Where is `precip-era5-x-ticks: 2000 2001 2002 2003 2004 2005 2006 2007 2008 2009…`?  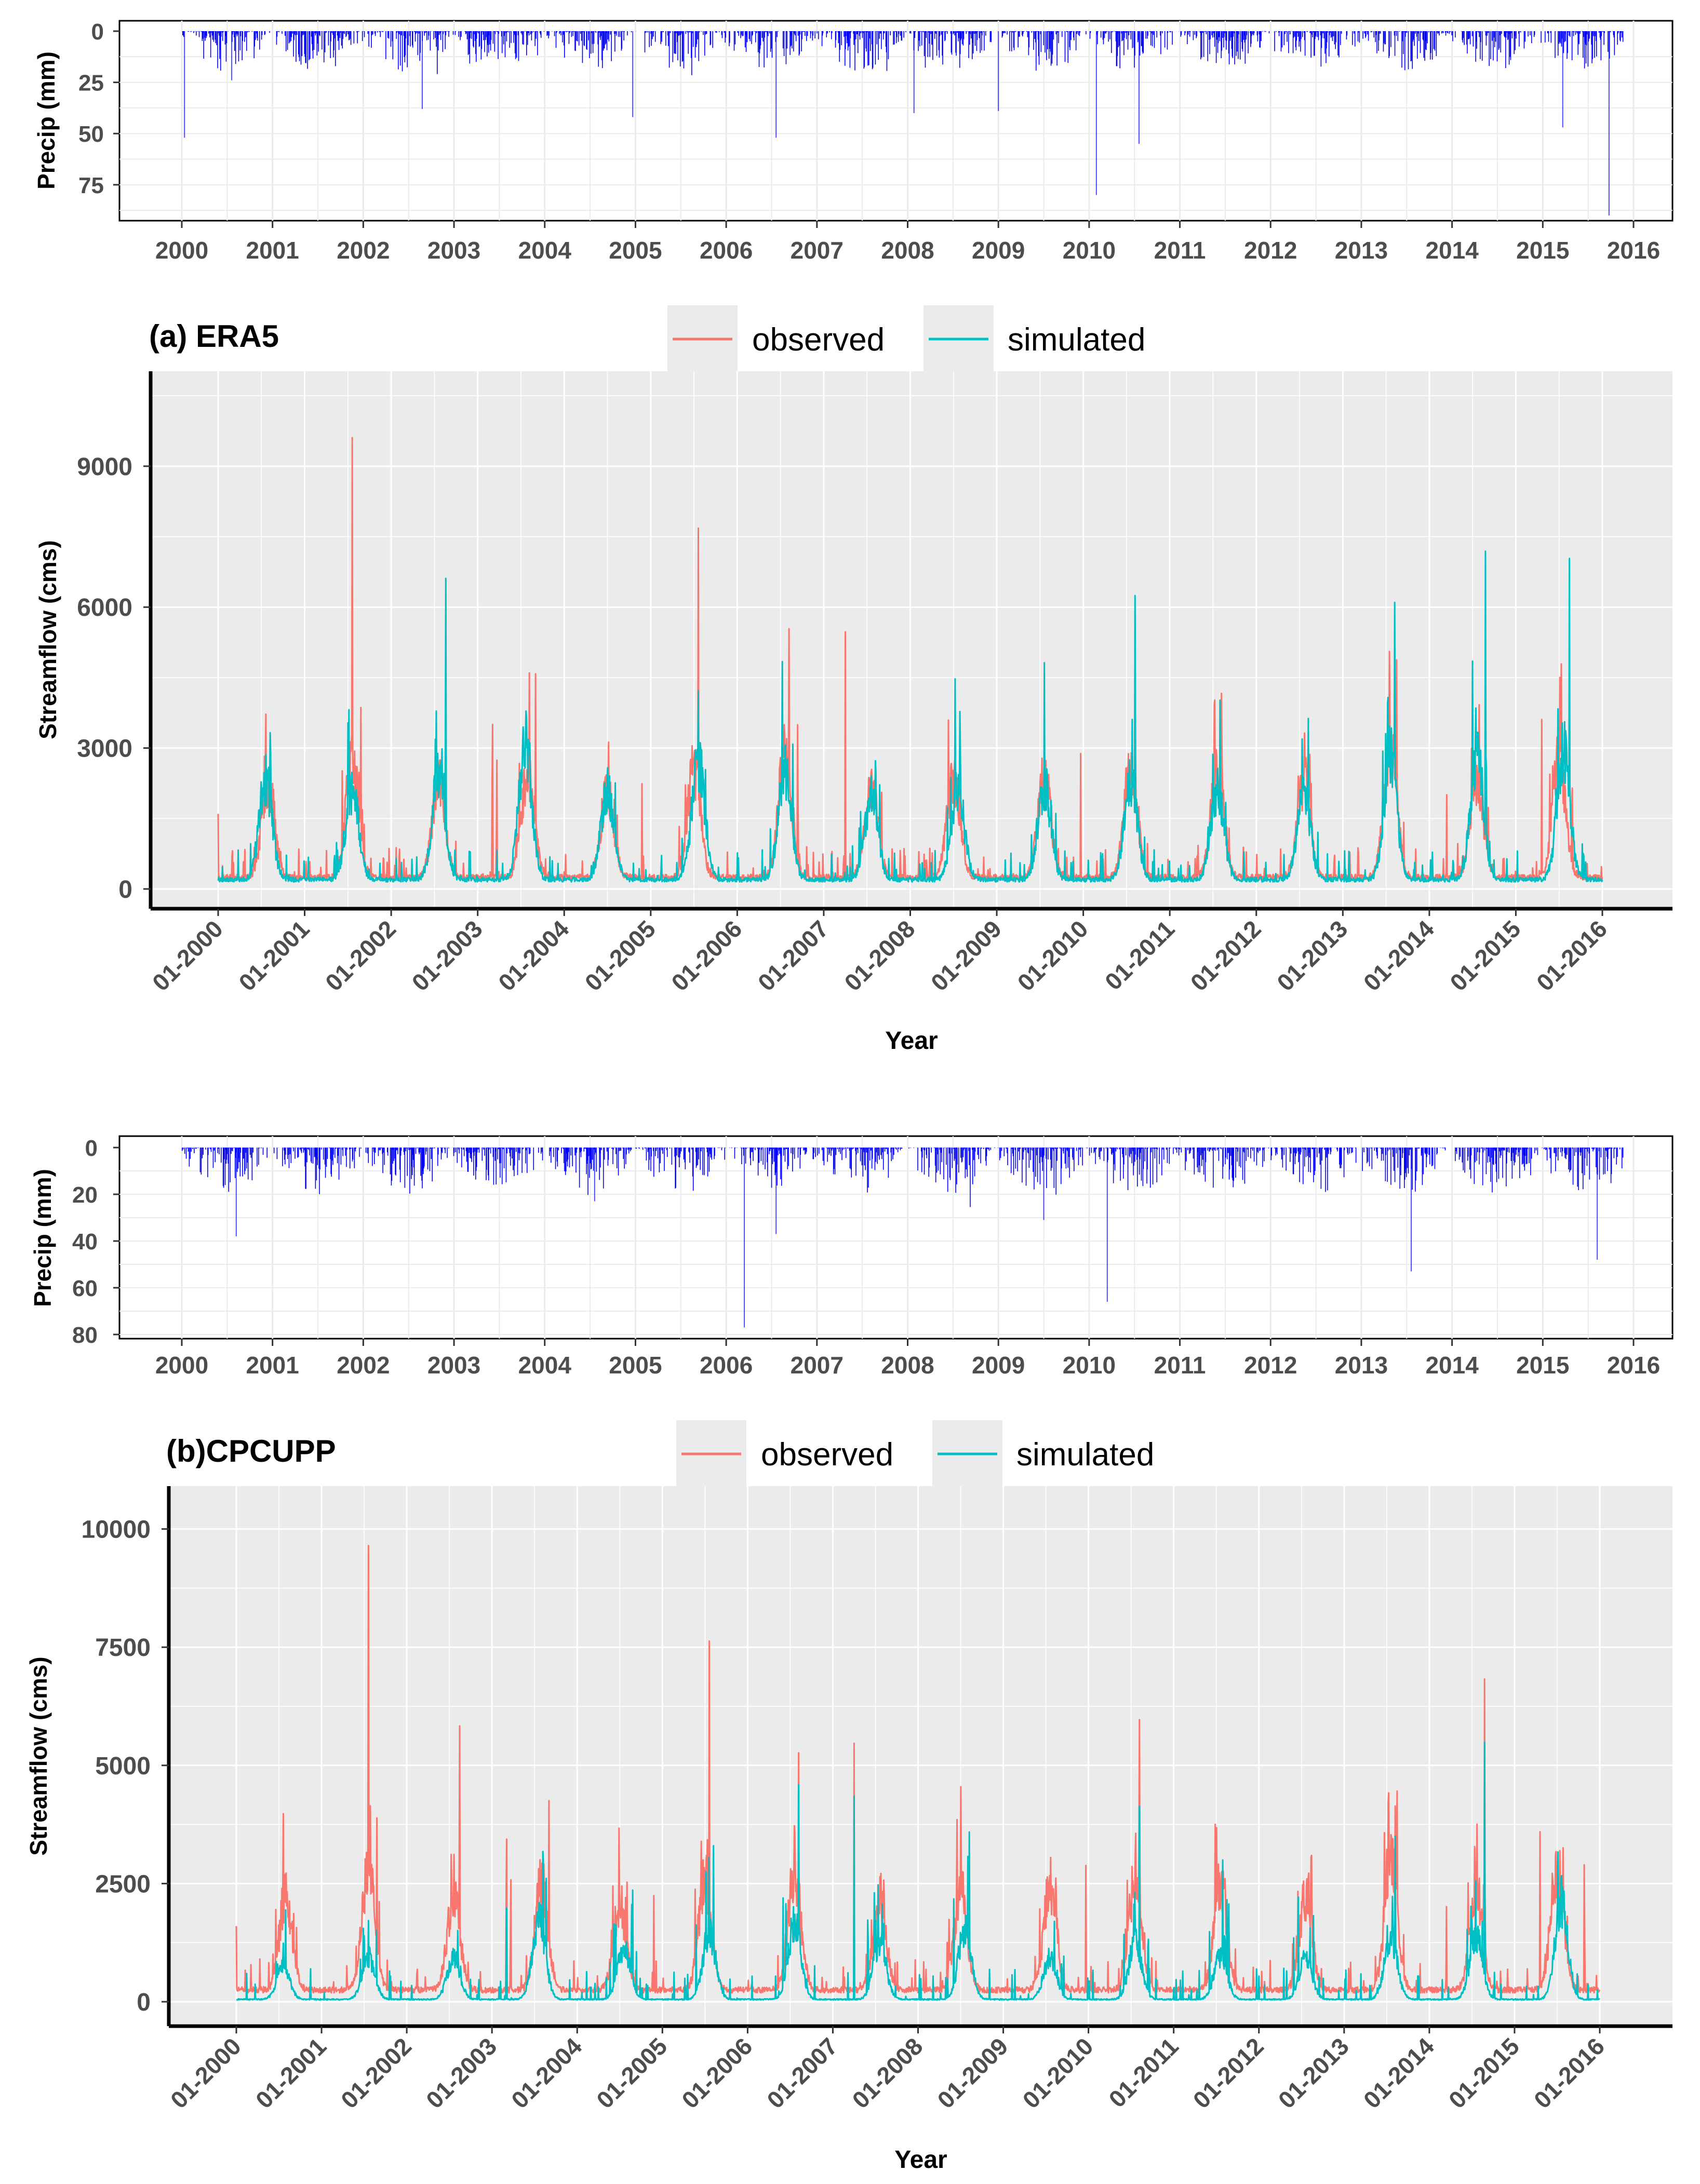 precip-era5-x-ticks: 2000 2001 2002 2003 2004 2005 2006 2007 2008 2009… is located at coordinates (907, 242).